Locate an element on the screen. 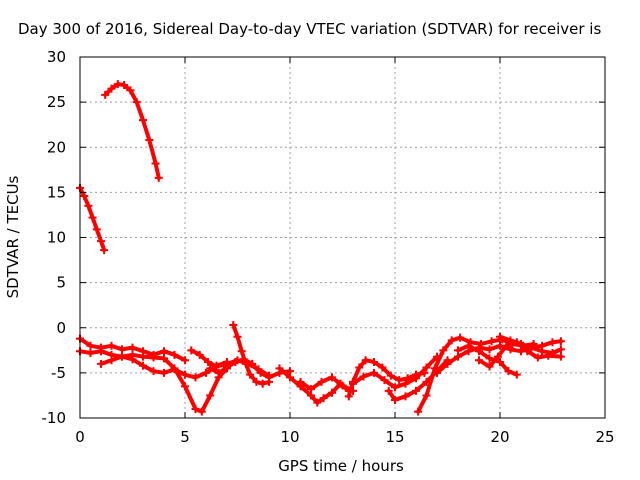 The image size is (640, 480). x-tick-label: 10 is located at coordinates (289, 437).